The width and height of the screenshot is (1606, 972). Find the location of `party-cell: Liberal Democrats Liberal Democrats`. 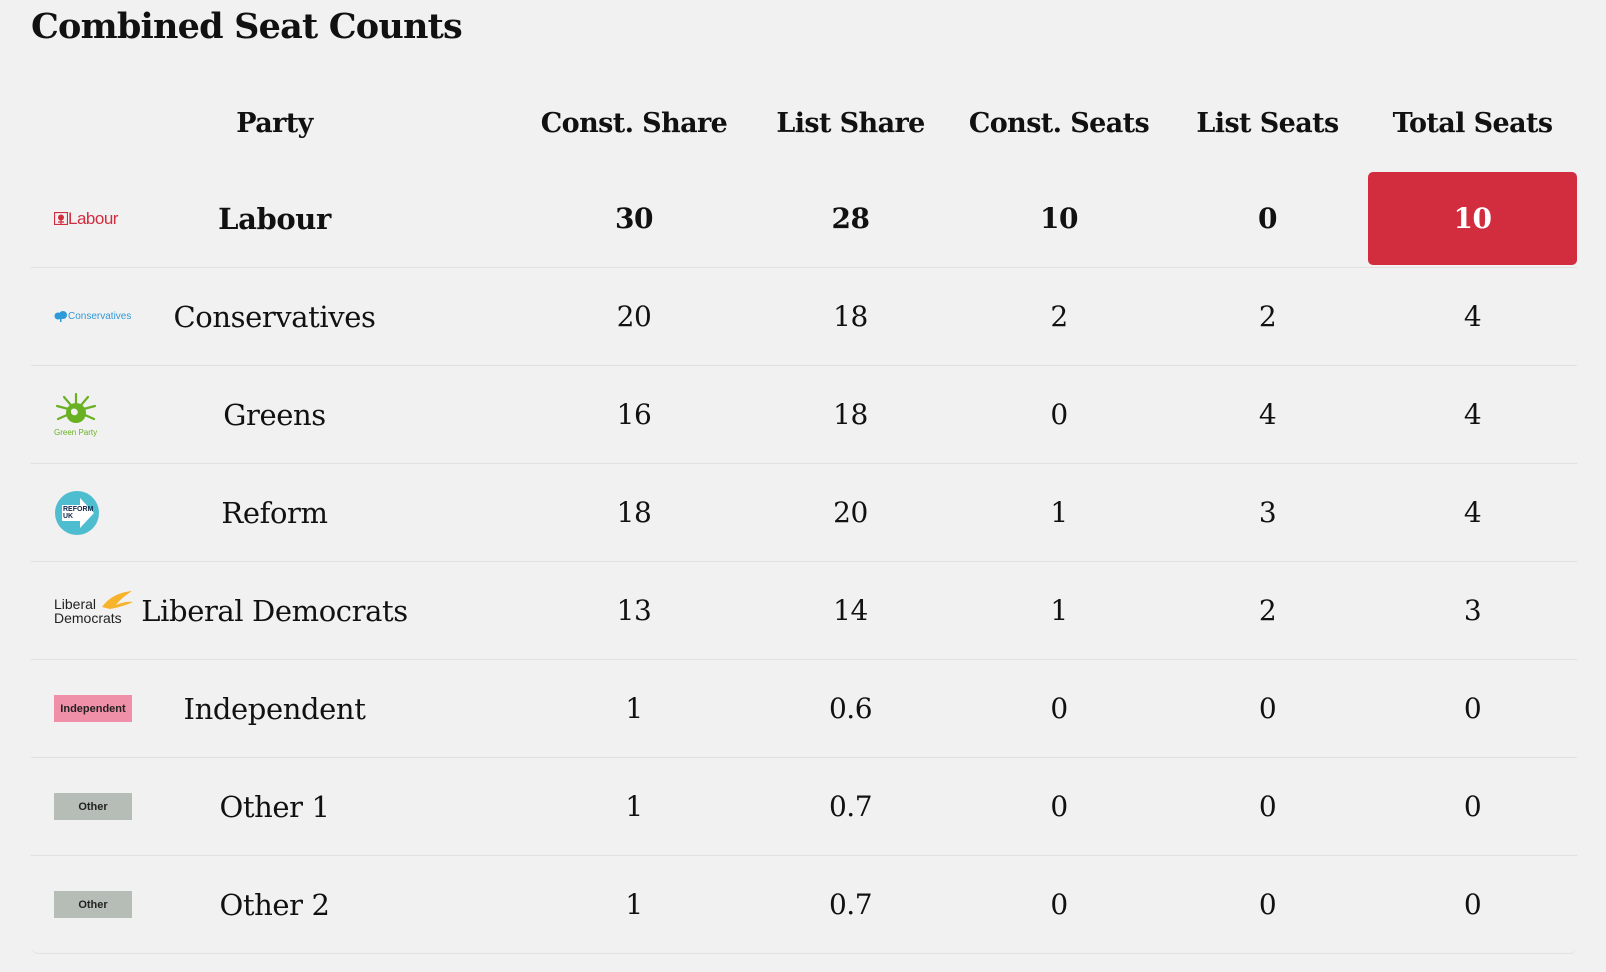

party-cell: Liberal Democrats Liberal Democrats is located at coordinates (274, 610).